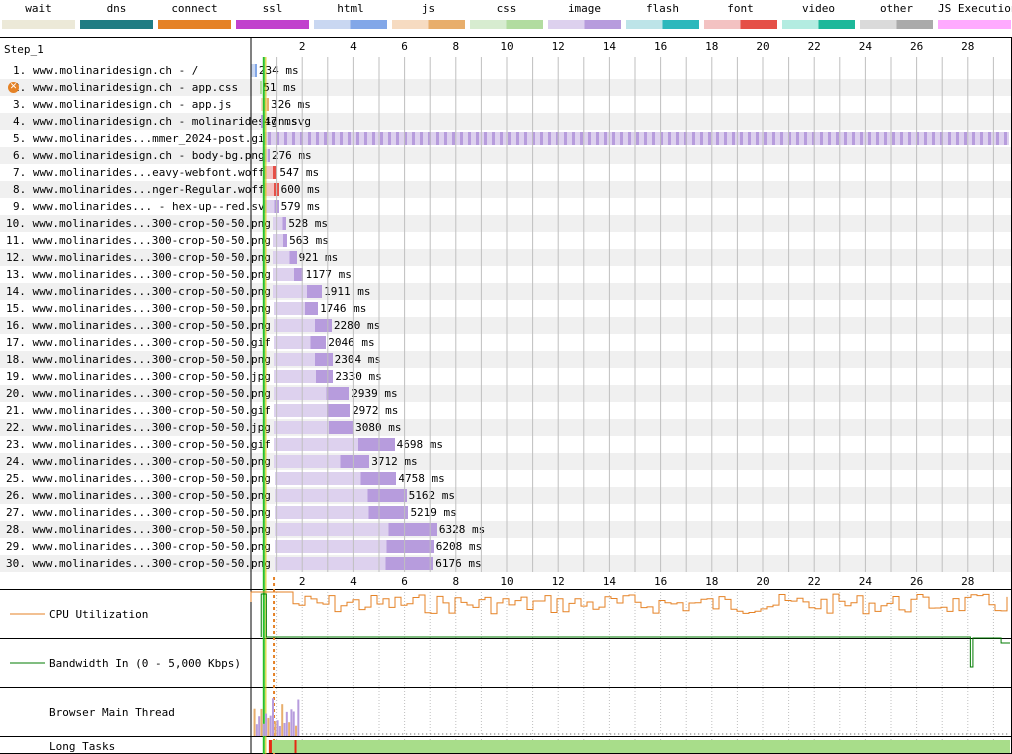 Image resolution: width=1012 pixels, height=754 pixels. I want to click on main-thread-label: Browser Main Thread, so click(112, 712).